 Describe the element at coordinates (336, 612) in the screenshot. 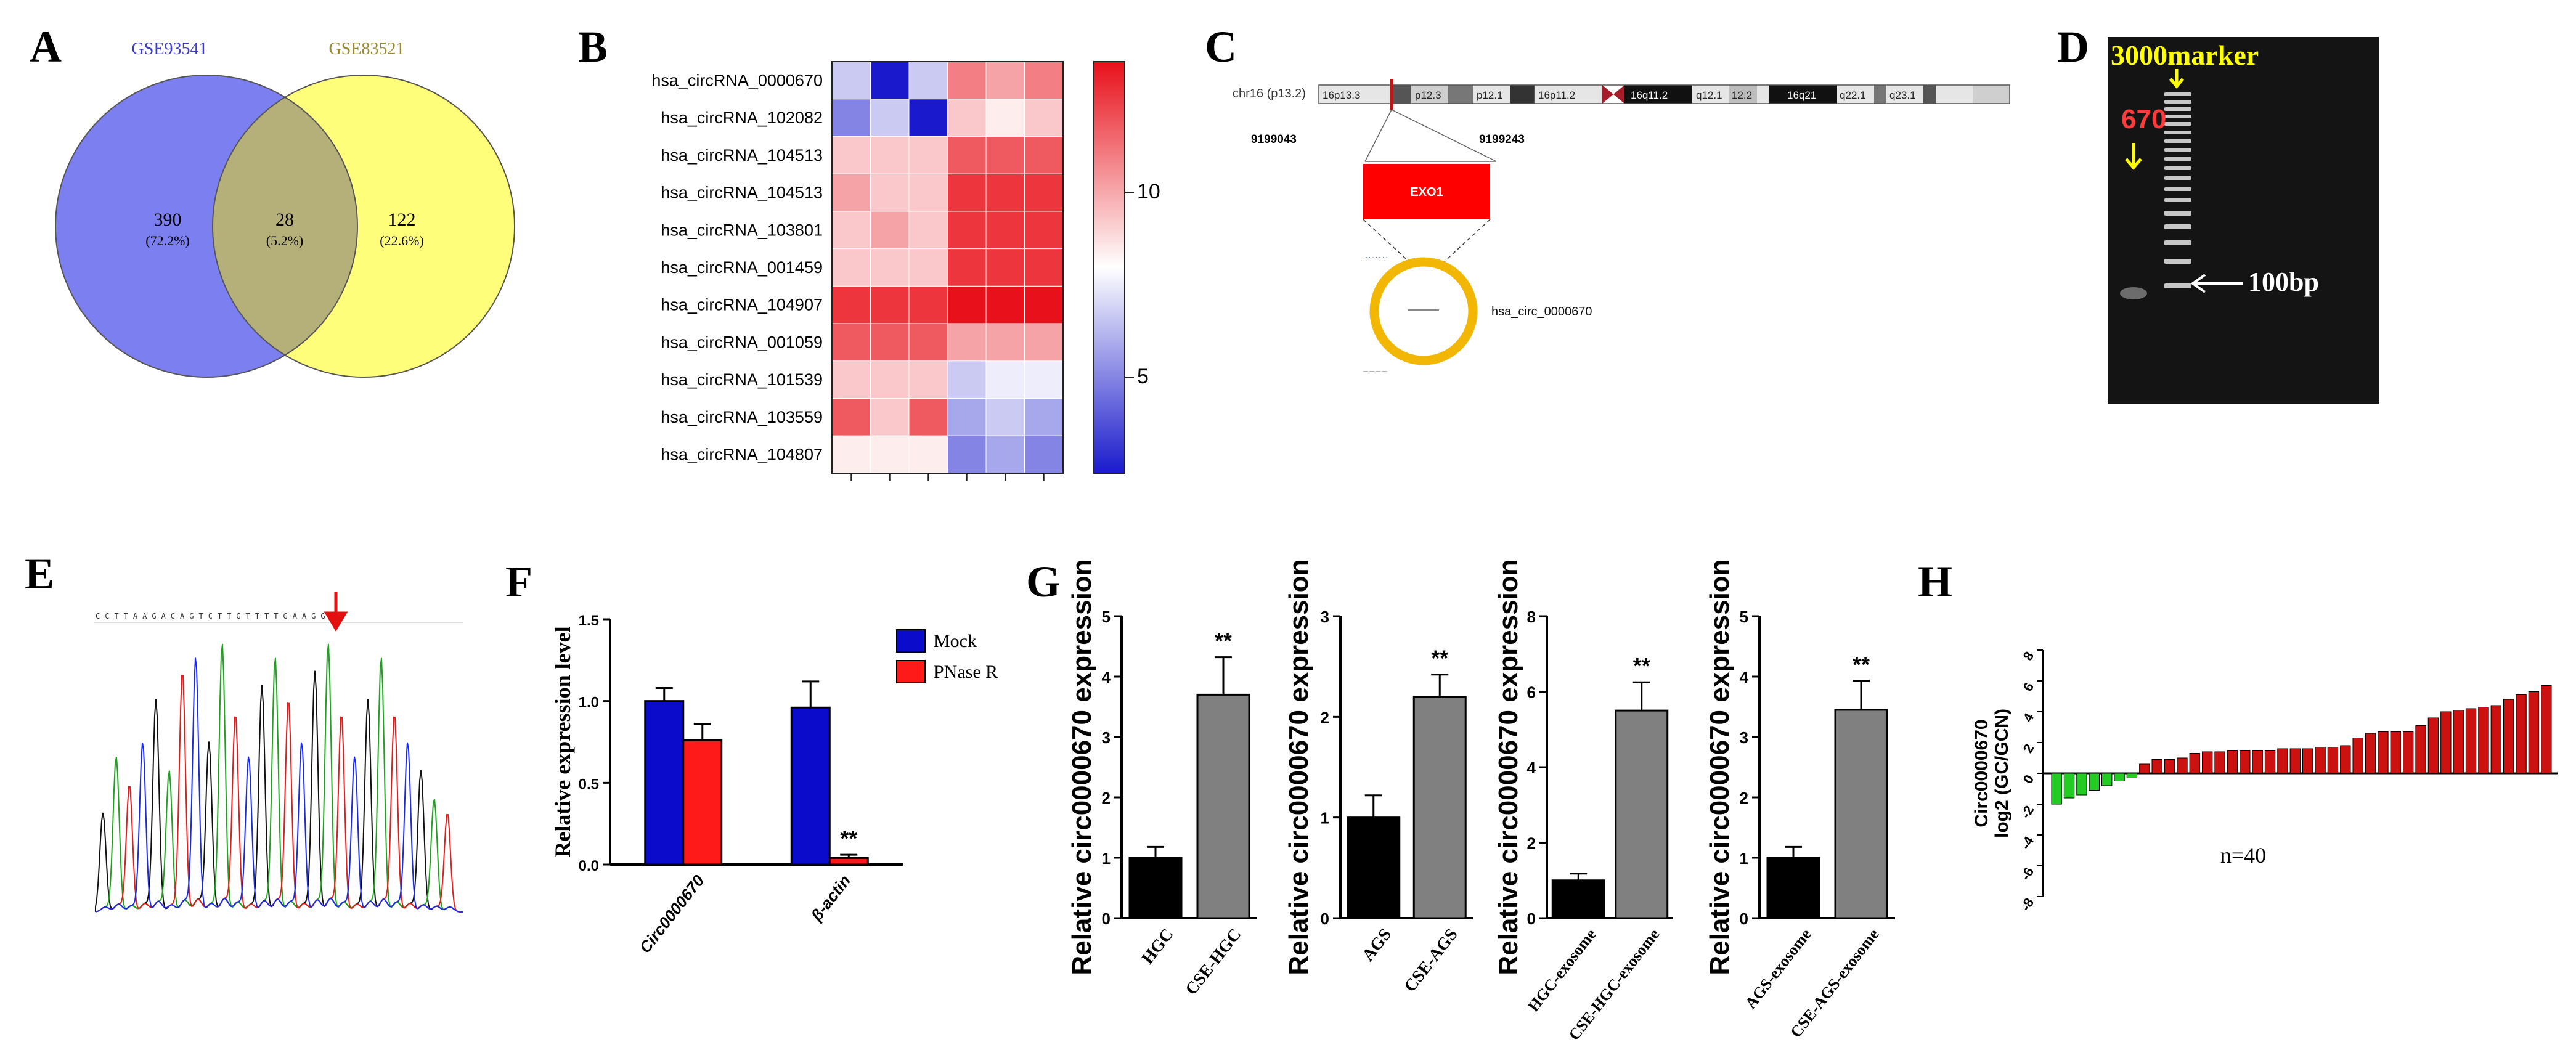

I see `junction-arrow-icon` at that location.